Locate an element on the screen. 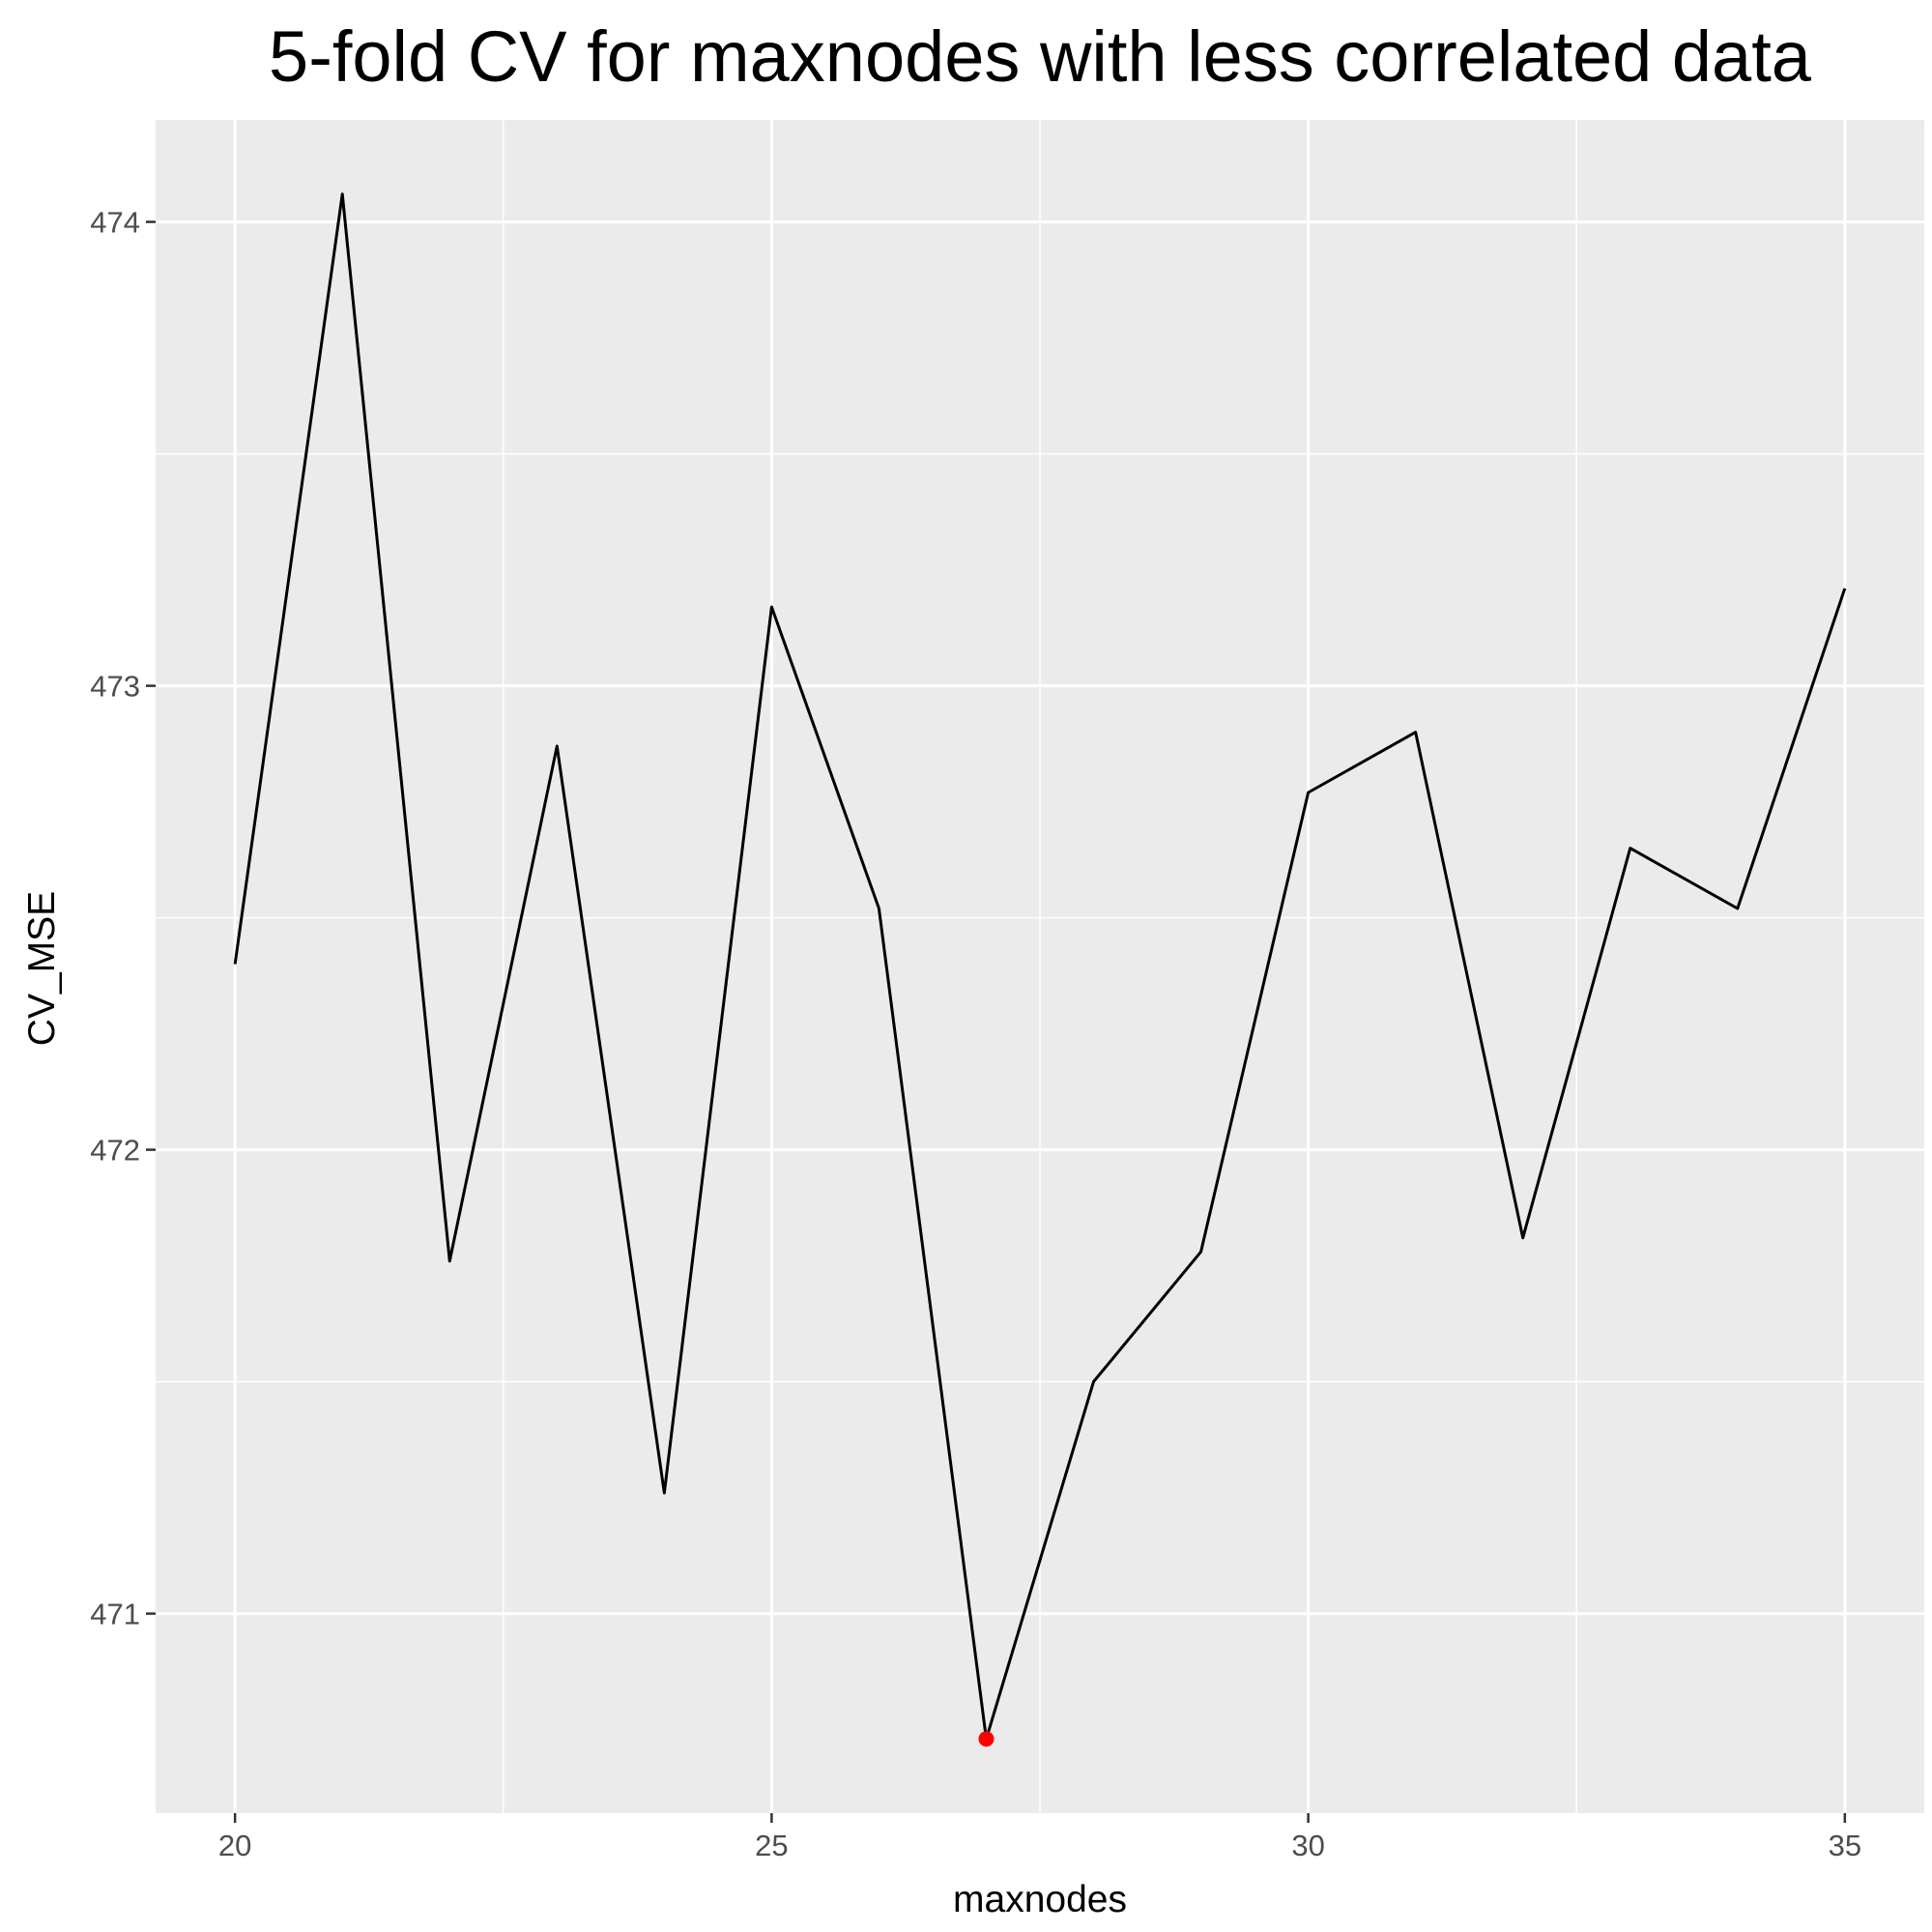 The height and width of the screenshot is (1932, 1932). x-tick-label: 30 is located at coordinates (1307, 1846).